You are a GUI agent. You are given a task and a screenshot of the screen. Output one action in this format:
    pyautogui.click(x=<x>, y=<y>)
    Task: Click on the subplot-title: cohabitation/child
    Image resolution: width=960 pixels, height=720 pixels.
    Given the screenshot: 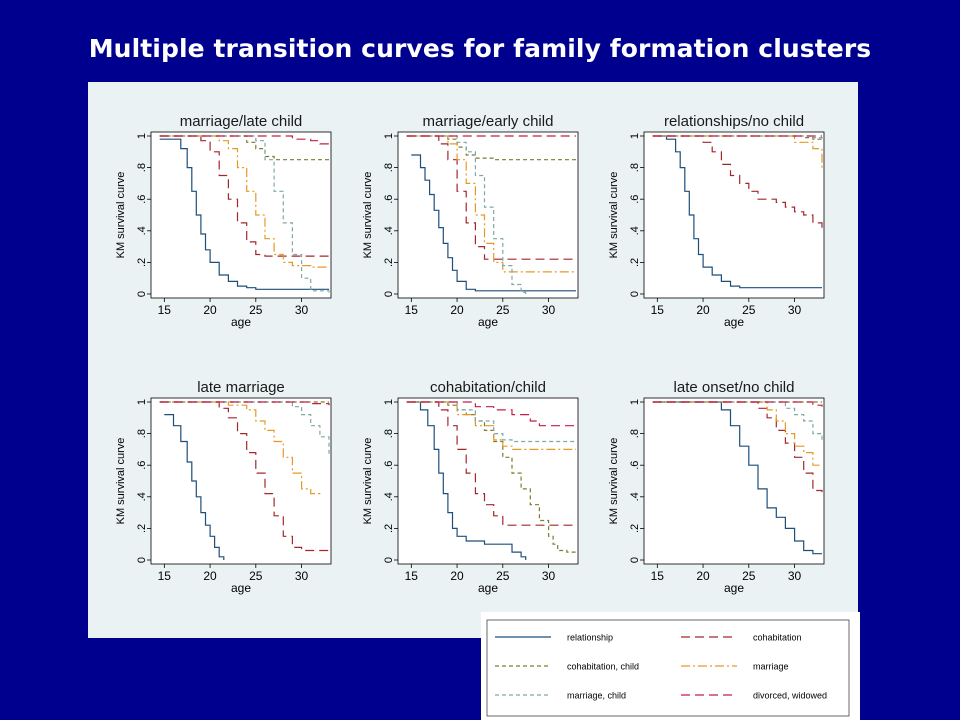 What is the action you would take?
    pyautogui.click(x=488, y=387)
    